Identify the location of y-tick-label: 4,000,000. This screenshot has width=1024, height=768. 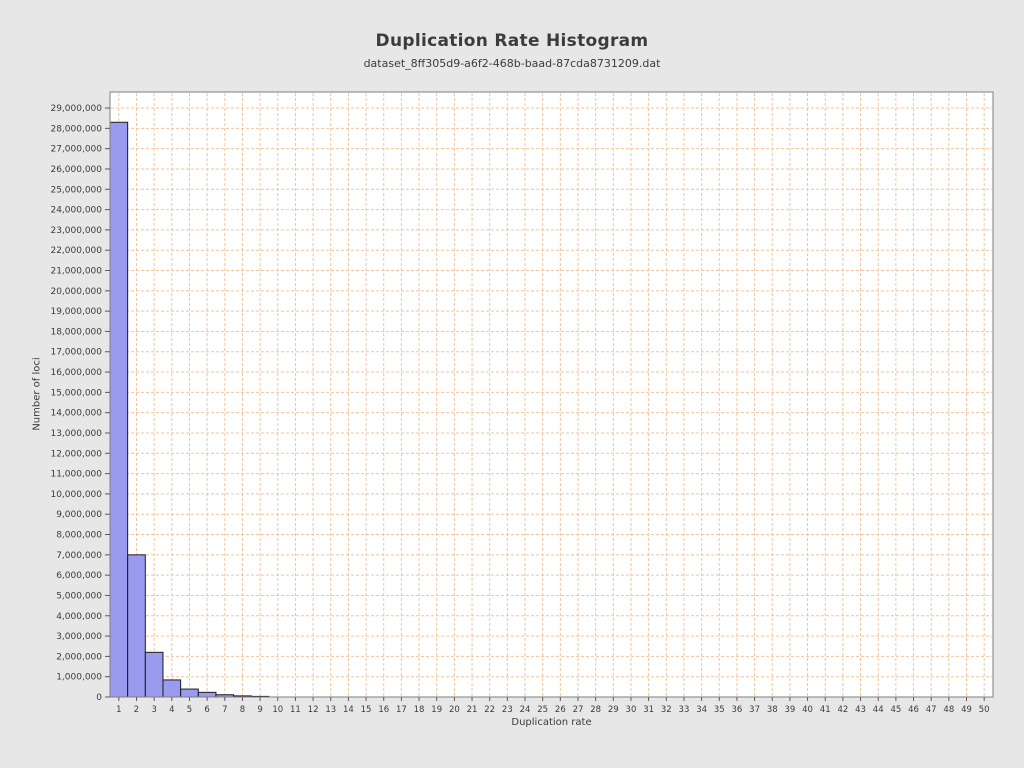
(79, 617).